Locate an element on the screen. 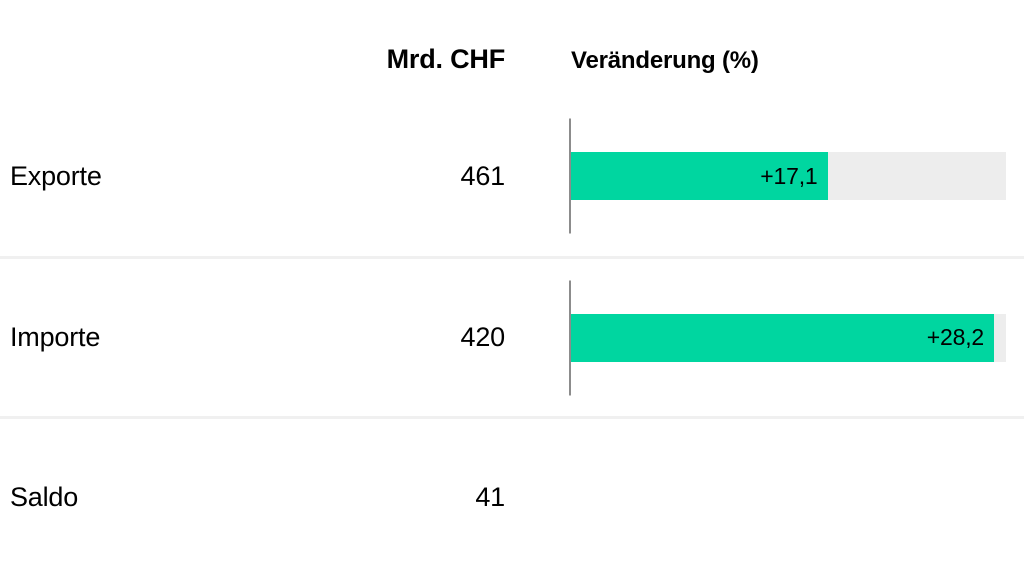  bar-cell-saldo-empty is located at coordinates (788, 497).